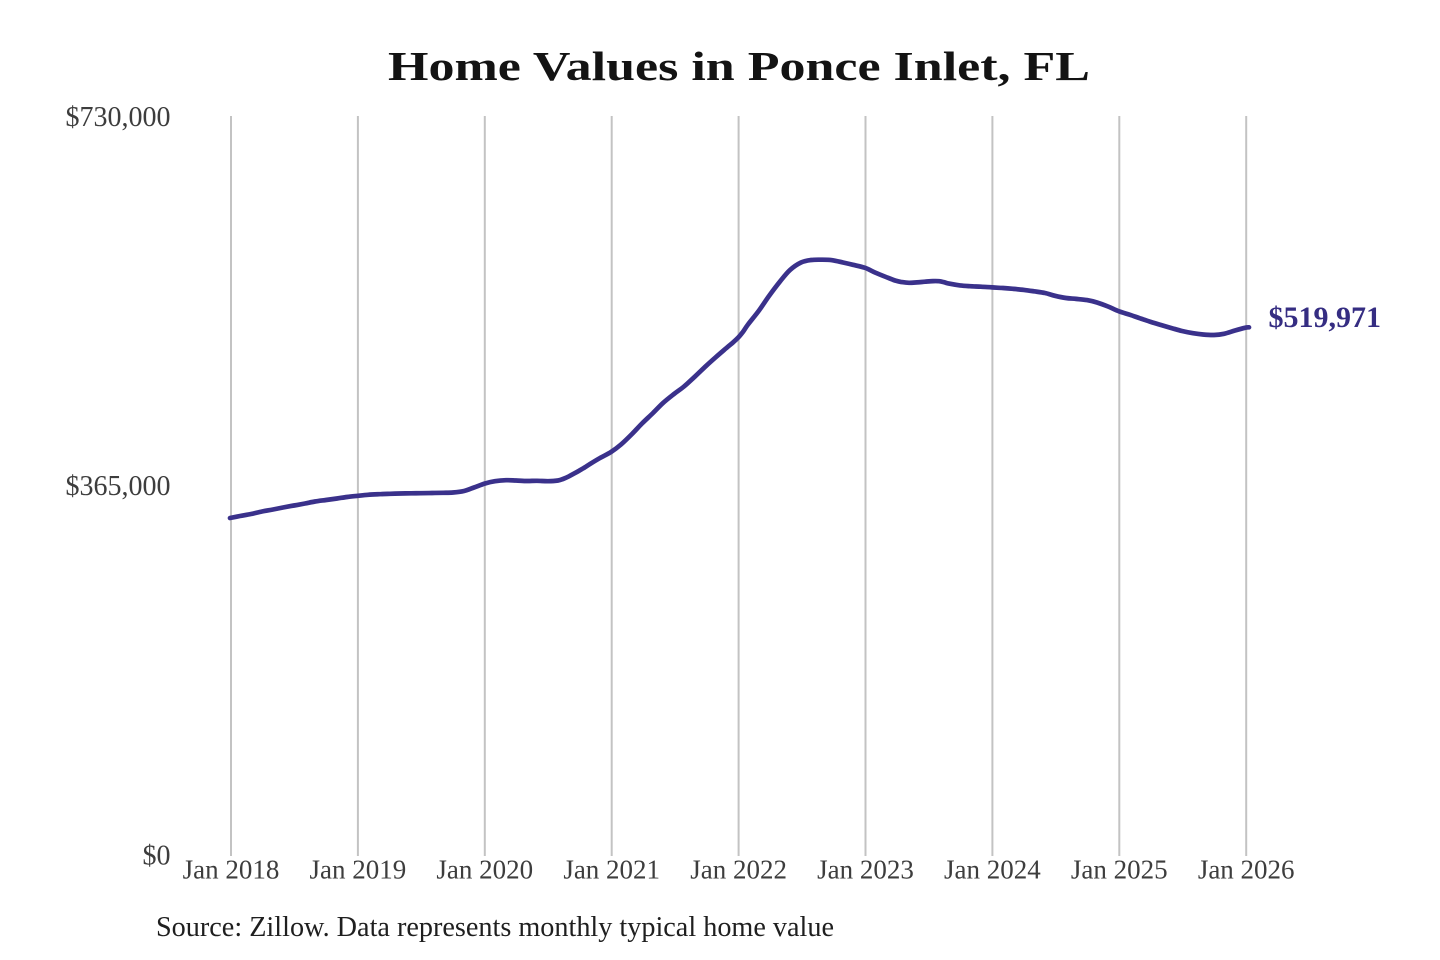 The height and width of the screenshot is (960, 1440). I want to click on svg-text: Jan 2018, so click(231, 870).